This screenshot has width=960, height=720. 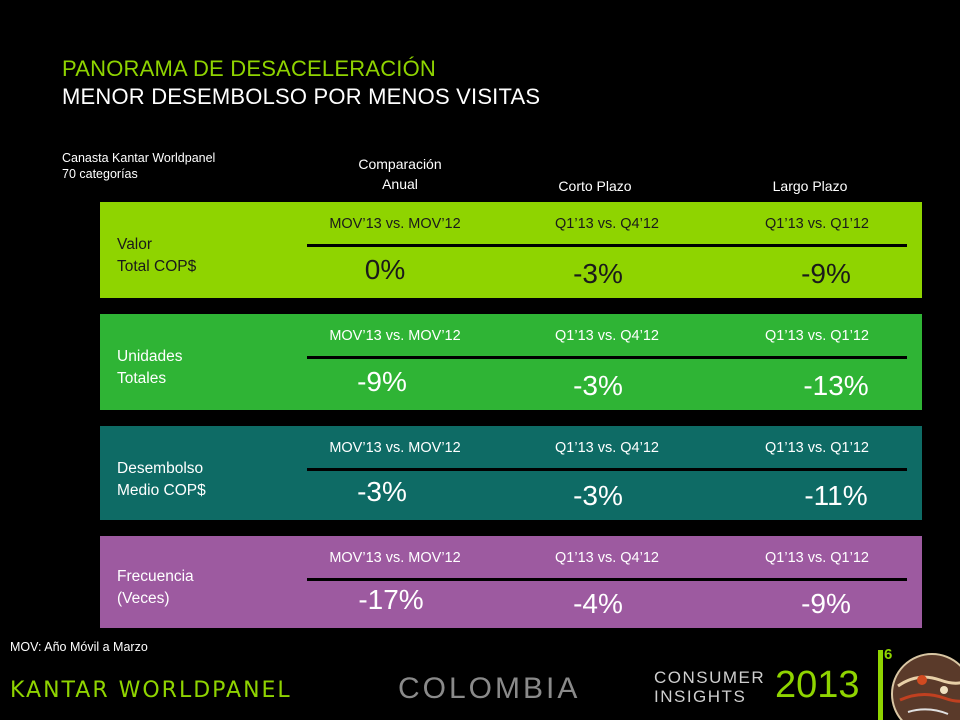 I want to click on column-header-annual-l2: Anual, so click(x=400, y=184).